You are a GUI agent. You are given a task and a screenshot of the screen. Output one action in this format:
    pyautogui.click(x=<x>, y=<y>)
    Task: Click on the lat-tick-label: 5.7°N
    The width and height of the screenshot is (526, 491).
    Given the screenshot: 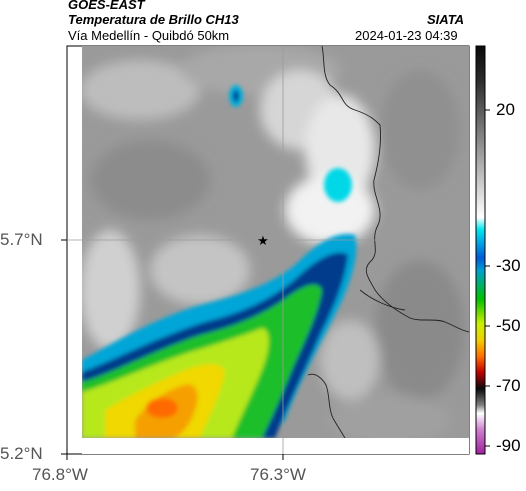 What is the action you would take?
    pyautogui.click(x=21, y=239)
    